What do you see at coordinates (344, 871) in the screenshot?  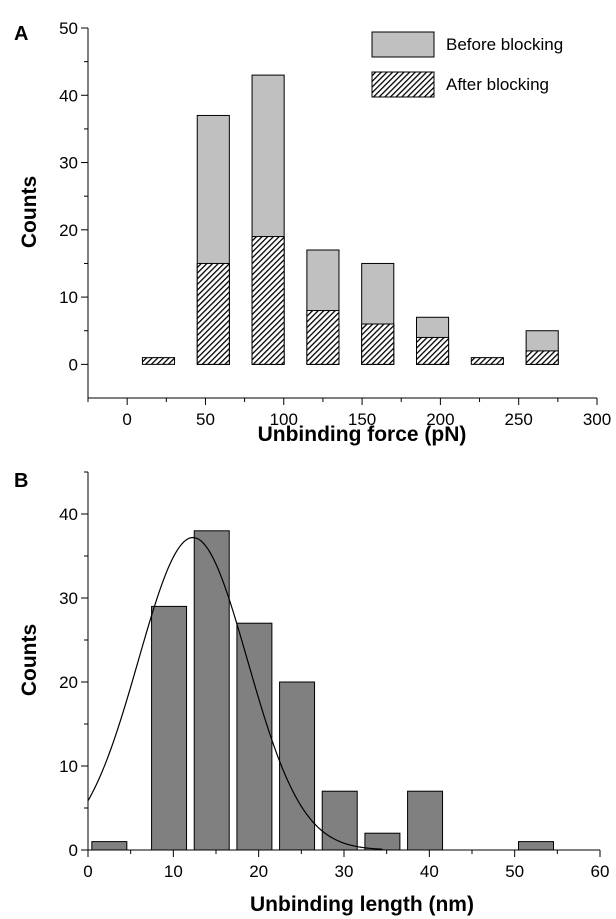 I see `x-tick-label: 30` at bounding box center [344, 871].